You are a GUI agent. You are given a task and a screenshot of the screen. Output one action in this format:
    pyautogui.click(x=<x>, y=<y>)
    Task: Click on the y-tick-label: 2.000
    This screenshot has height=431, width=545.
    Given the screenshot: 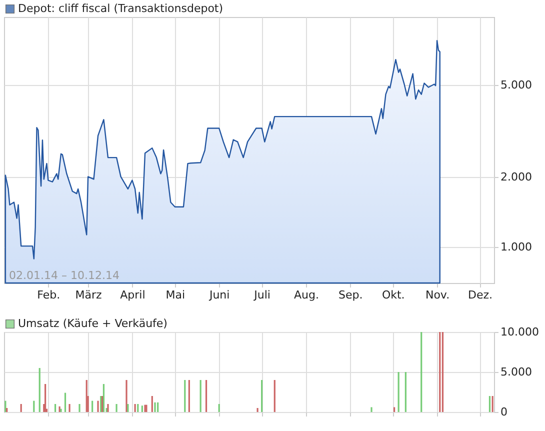 What is the action you would take?
    pyautogui.click(x=516, y=177)
    